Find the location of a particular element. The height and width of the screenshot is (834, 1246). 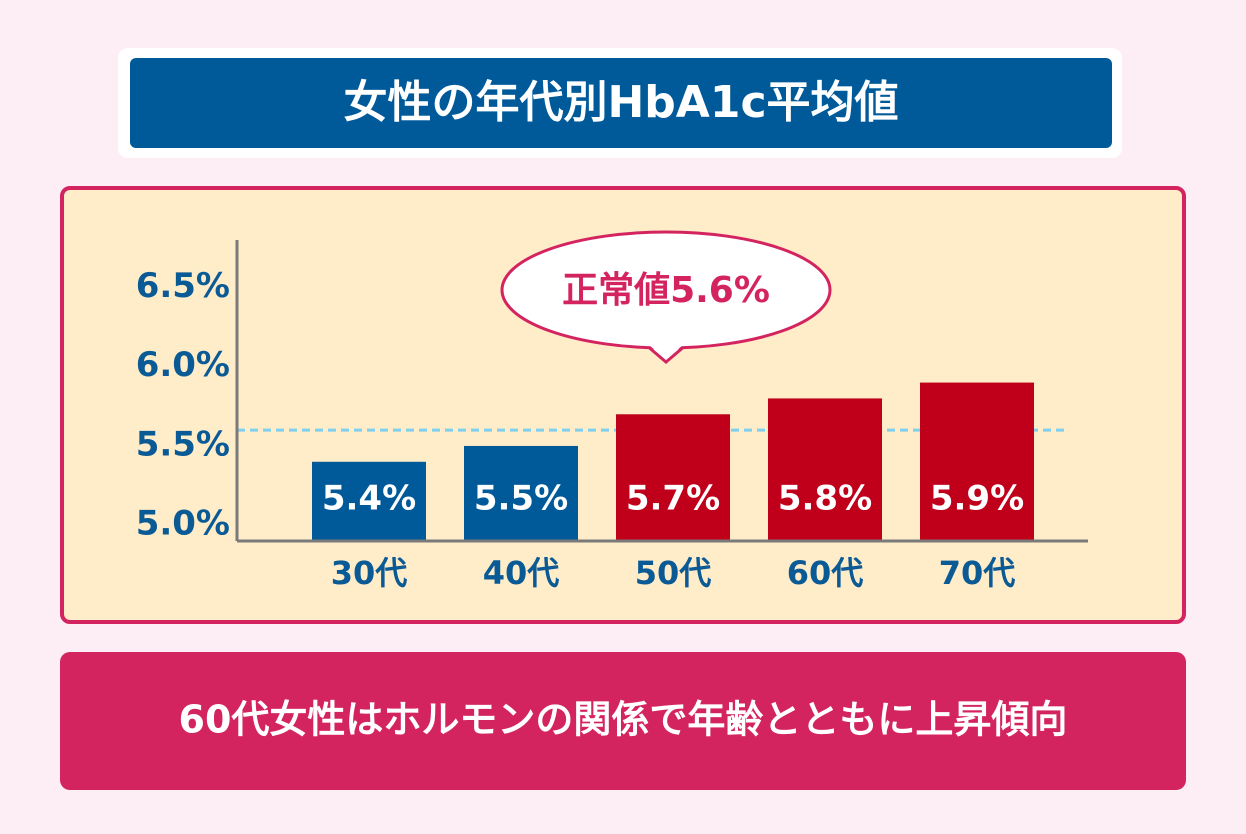

value-label: 5.9% is located at coordinates (977, 499).